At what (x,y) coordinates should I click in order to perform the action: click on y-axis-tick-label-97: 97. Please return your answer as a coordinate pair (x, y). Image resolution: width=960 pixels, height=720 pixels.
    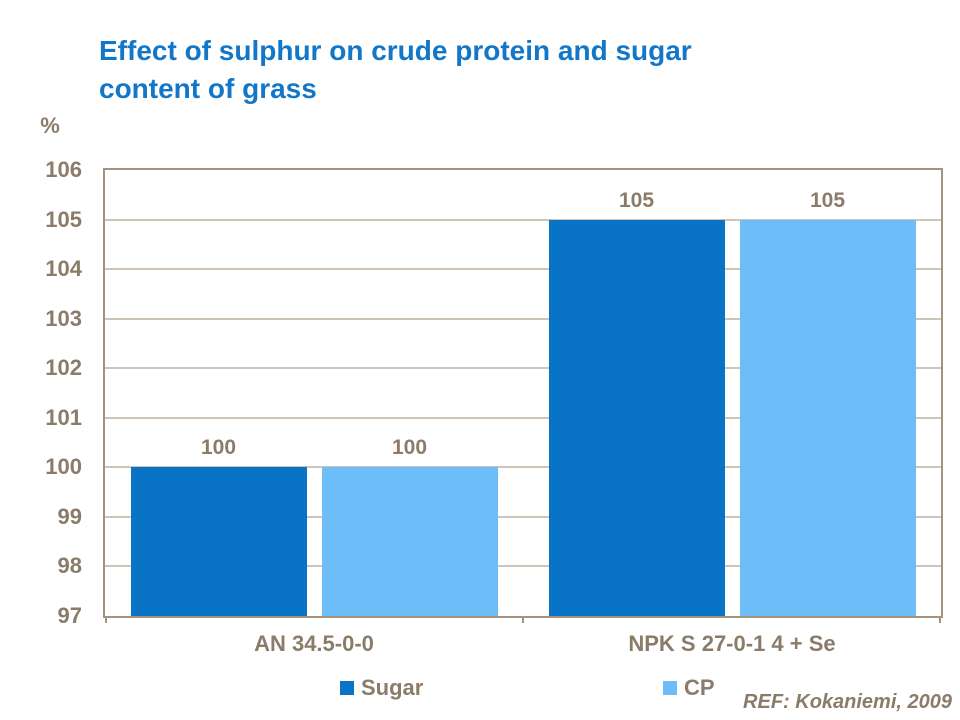
    Looking at the image, I should click on (69, 615).